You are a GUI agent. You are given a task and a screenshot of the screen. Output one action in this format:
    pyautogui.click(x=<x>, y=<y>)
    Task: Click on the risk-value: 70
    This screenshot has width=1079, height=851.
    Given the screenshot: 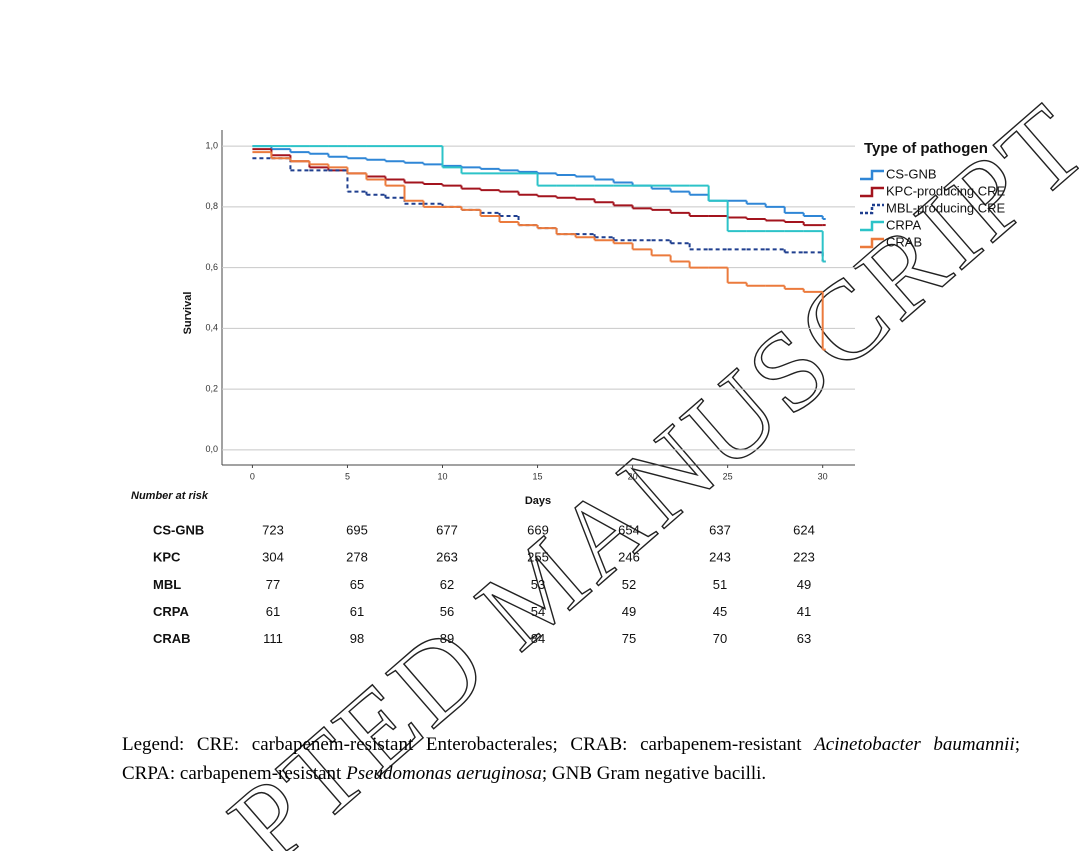 What is the action you would take?
    pyautogui.click(x=720, y=638)
    